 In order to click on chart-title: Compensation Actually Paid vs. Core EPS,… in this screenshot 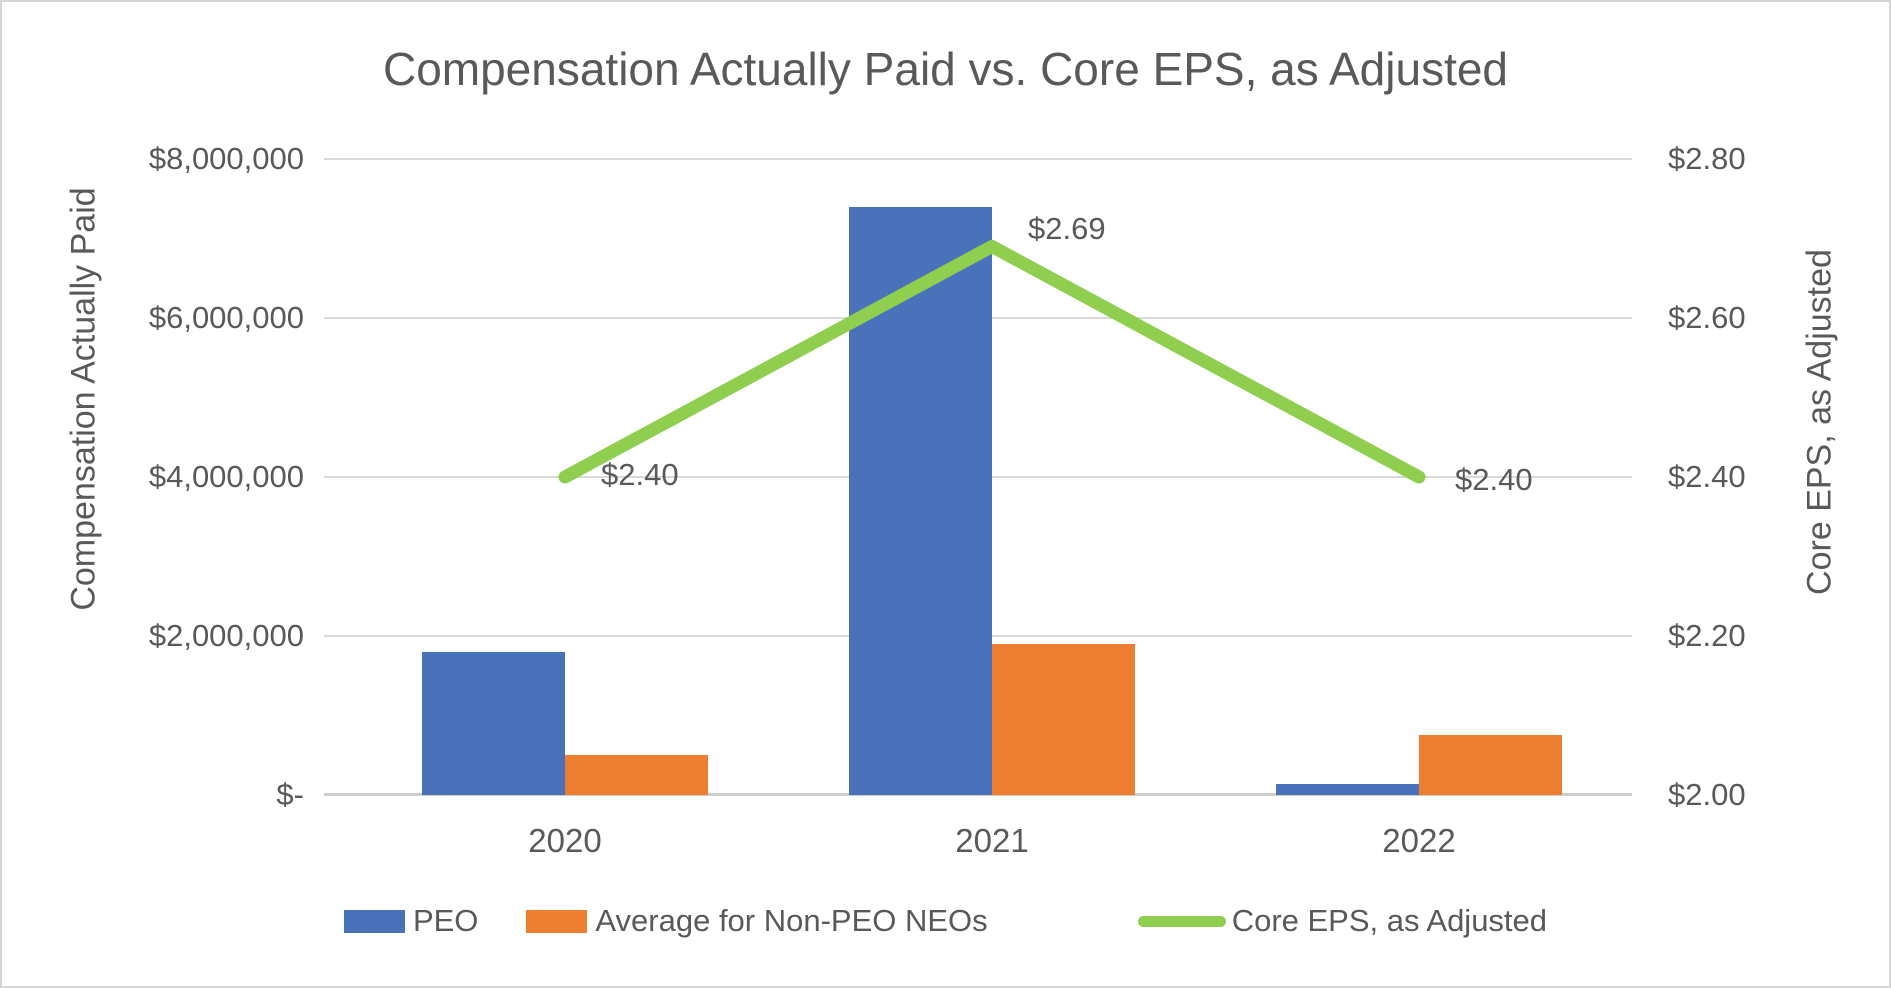, I will do `click(945, 69)`.